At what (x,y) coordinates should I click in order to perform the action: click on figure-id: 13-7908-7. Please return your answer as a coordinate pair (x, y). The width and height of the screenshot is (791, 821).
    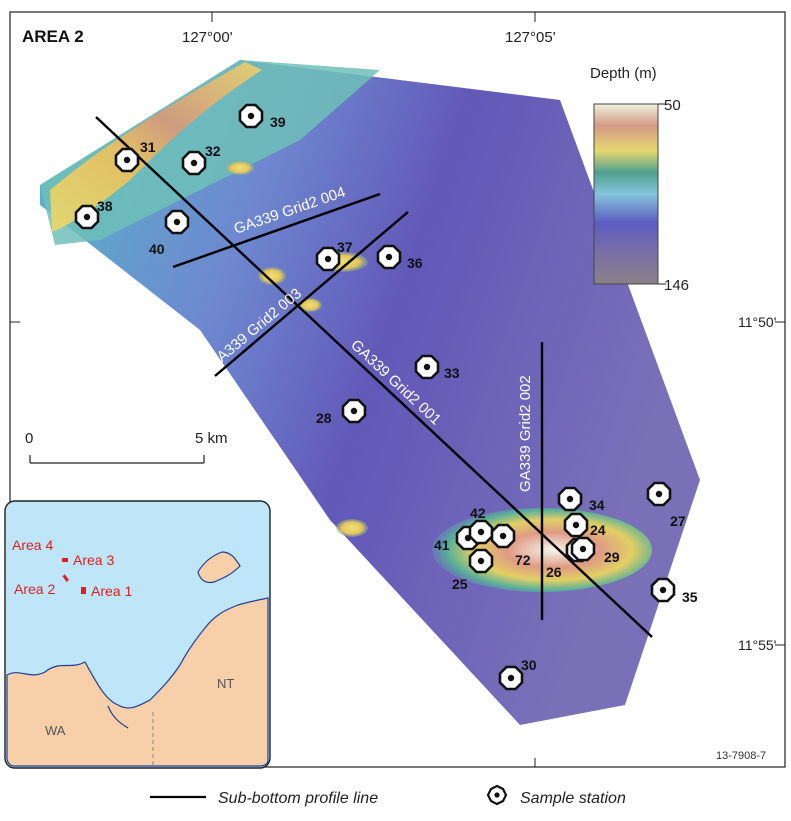
    Looking at the image, I should click on (741, 756).